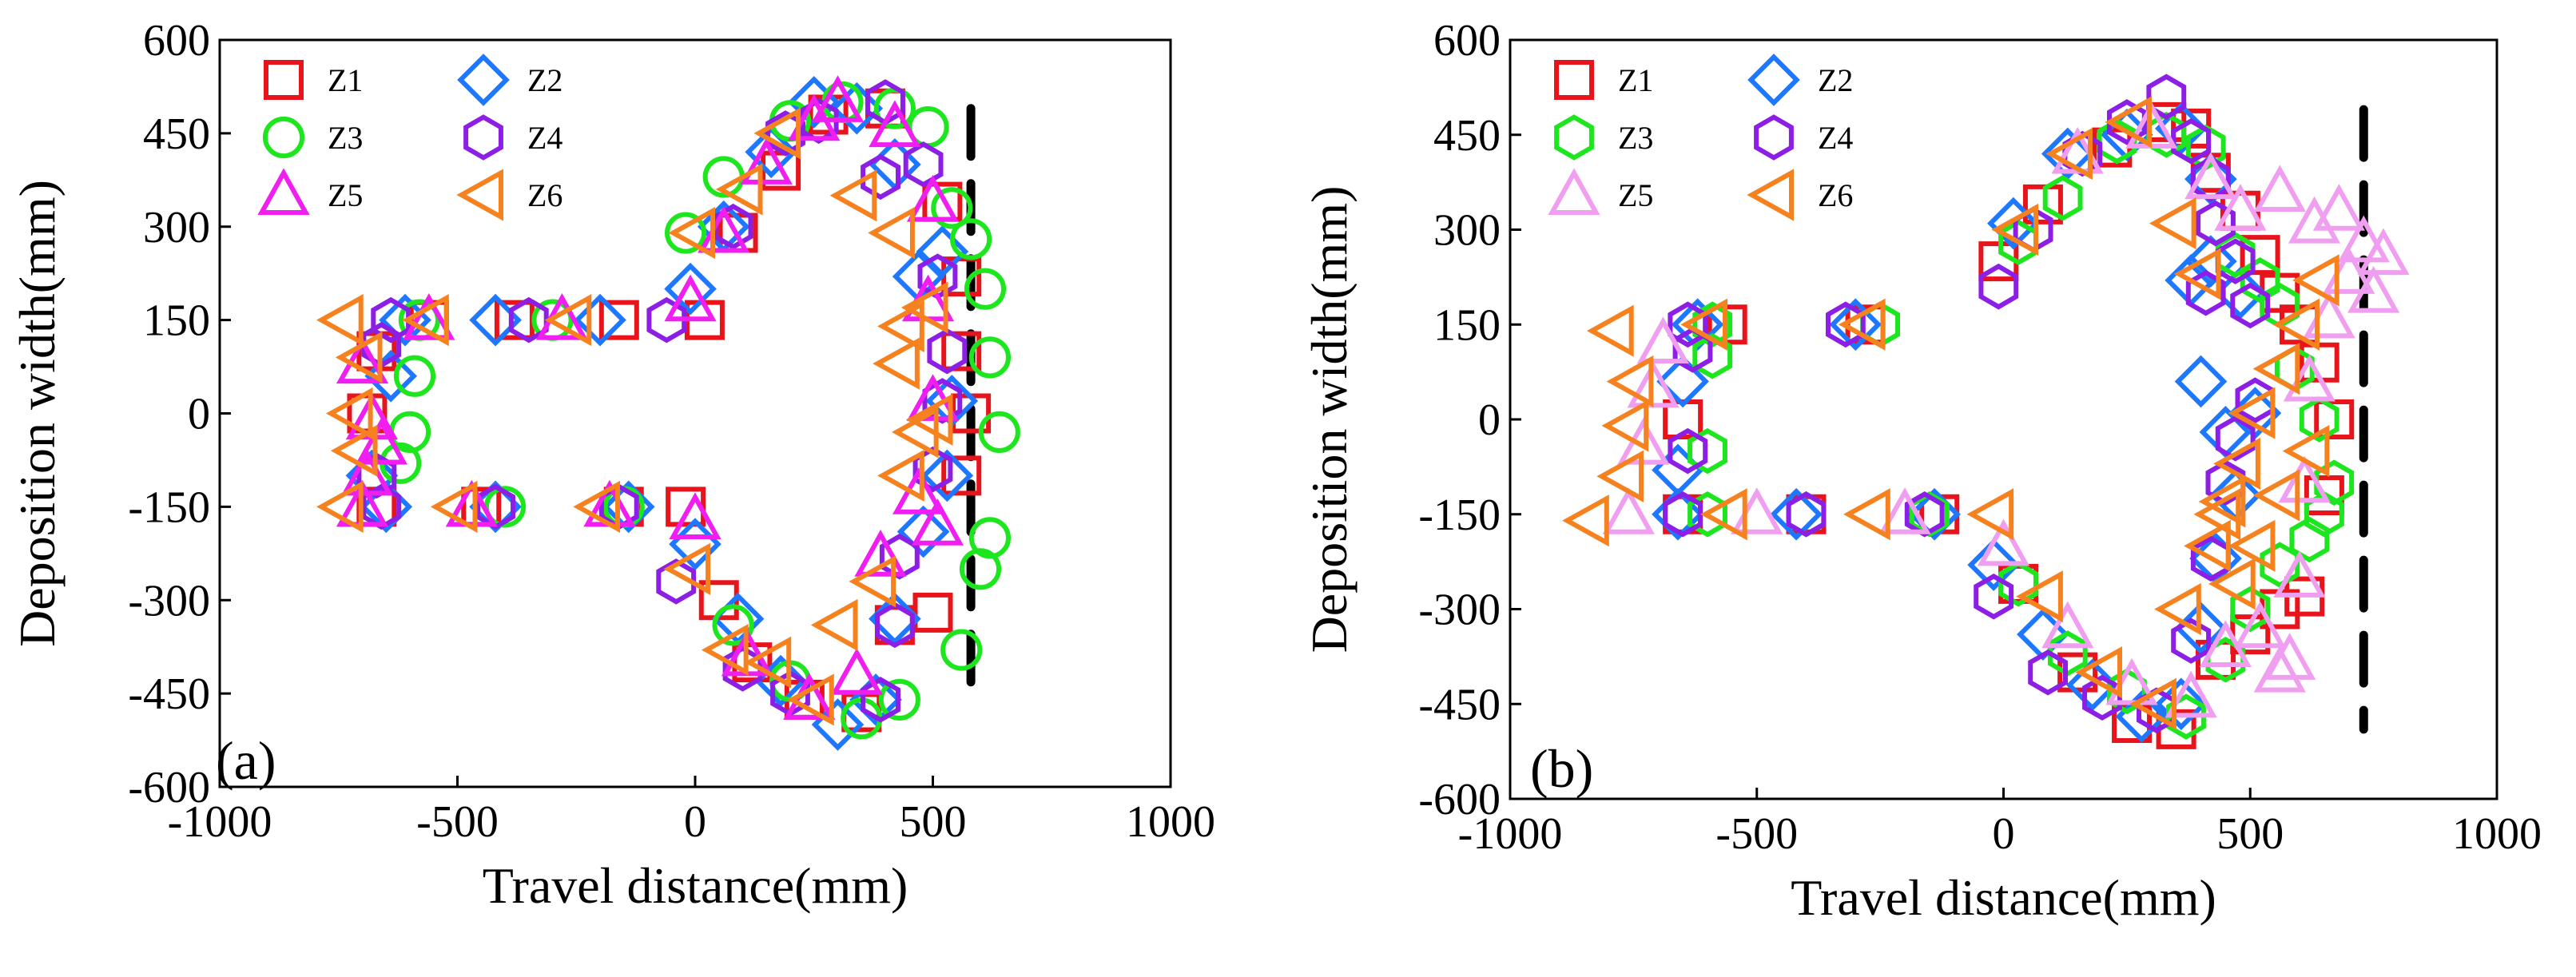 The height and width of the screenshot is (977, 2576). What do you see at coordinates (1835, 138) in the screenshot?
I see `legend-label: Z4` at bounding box center [1835, 138].